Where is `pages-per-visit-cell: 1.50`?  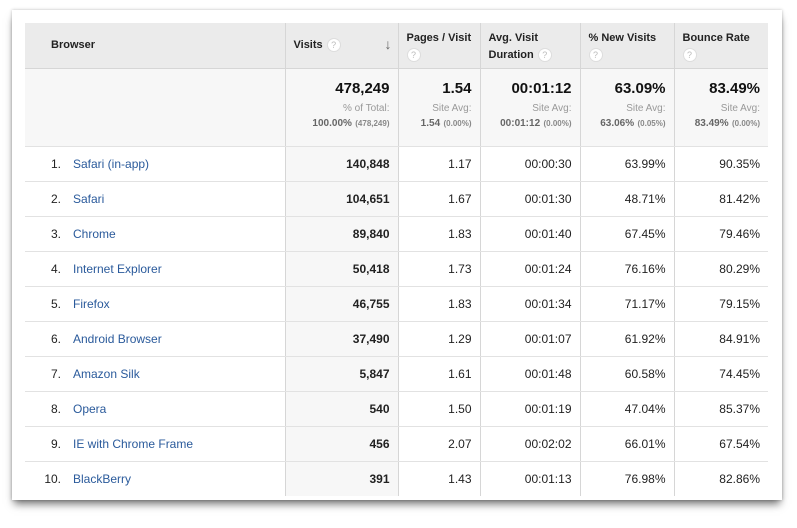 pages-per-visit-cell: 1.50 is located at coordinates (439, 409).